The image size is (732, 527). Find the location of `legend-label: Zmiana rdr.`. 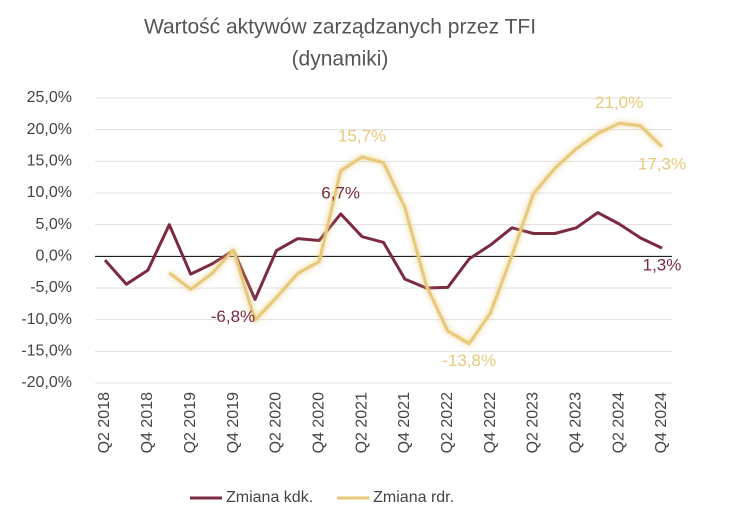

legend-label: Zmiana rdr. is located at coordinates (413, 497).